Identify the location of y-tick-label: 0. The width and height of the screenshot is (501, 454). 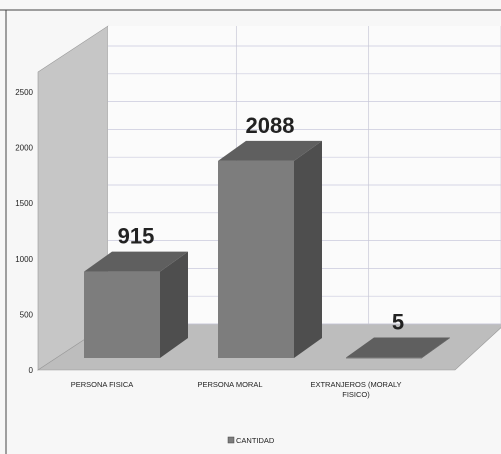
(31, 370).